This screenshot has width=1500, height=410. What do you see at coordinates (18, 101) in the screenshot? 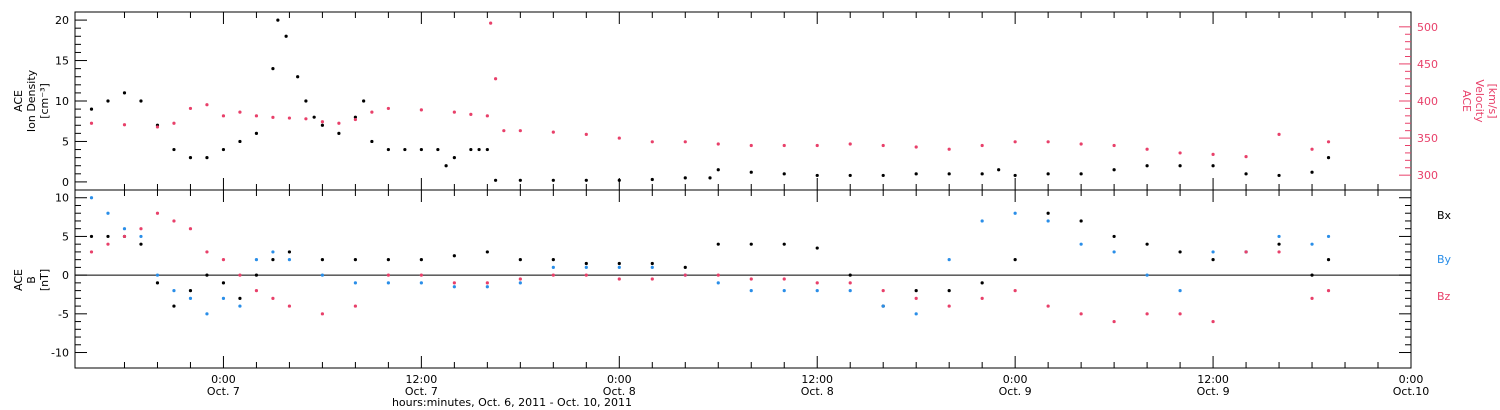
I see `density-axis-label-1: ACE` at bounding box center [18, 101].